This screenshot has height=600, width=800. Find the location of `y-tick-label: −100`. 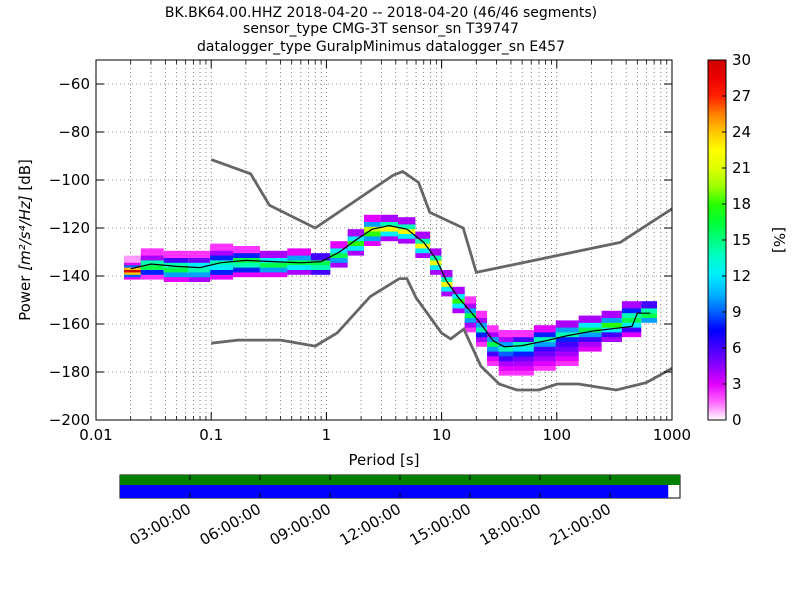

y-tick-label: −100 is located at coordinates (69, 180).